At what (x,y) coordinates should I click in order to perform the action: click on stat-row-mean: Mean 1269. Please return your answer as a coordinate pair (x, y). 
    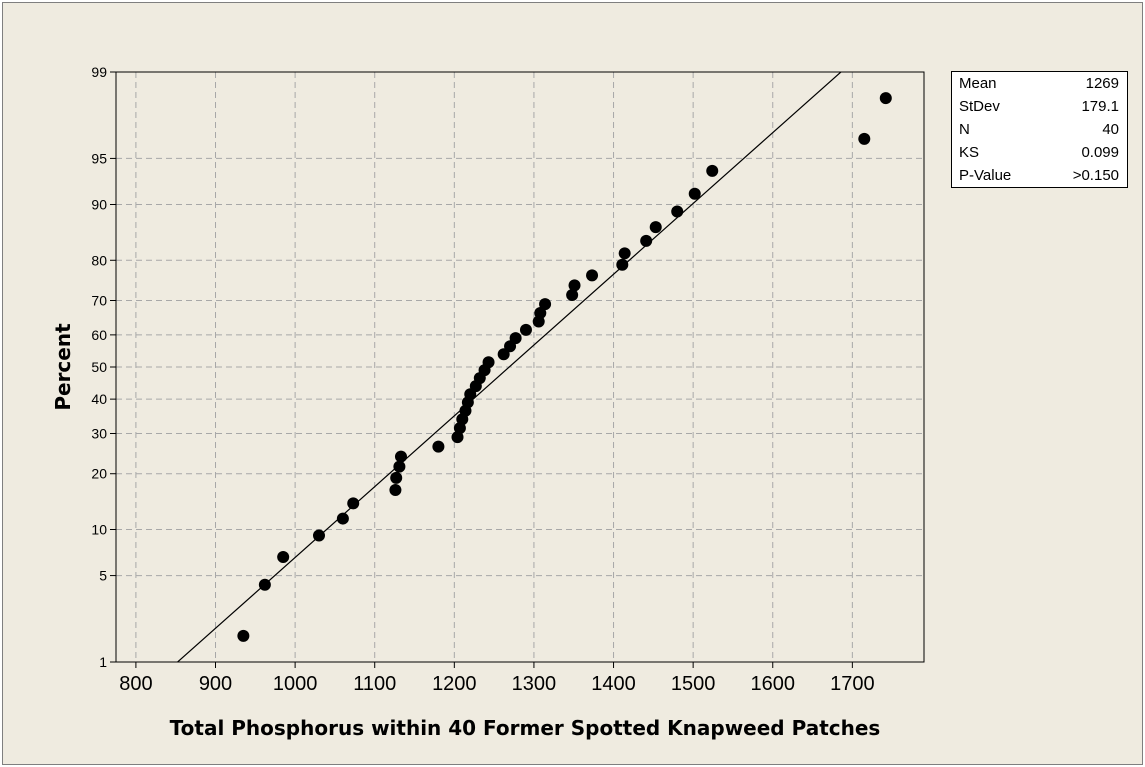
    Looking at the image, I should click on (1039, 83).